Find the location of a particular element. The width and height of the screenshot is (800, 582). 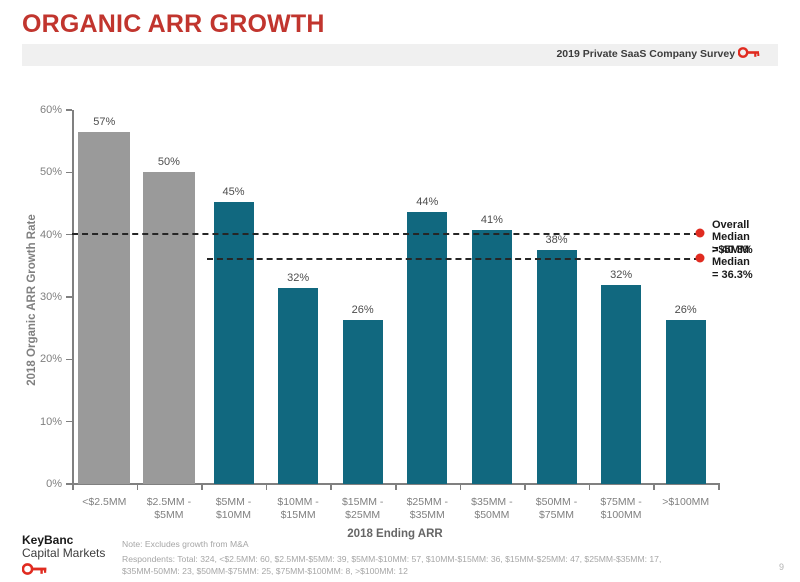

subtitle-label: 2019 Private SaaS Company Survey is located at coordinates (646, 53).